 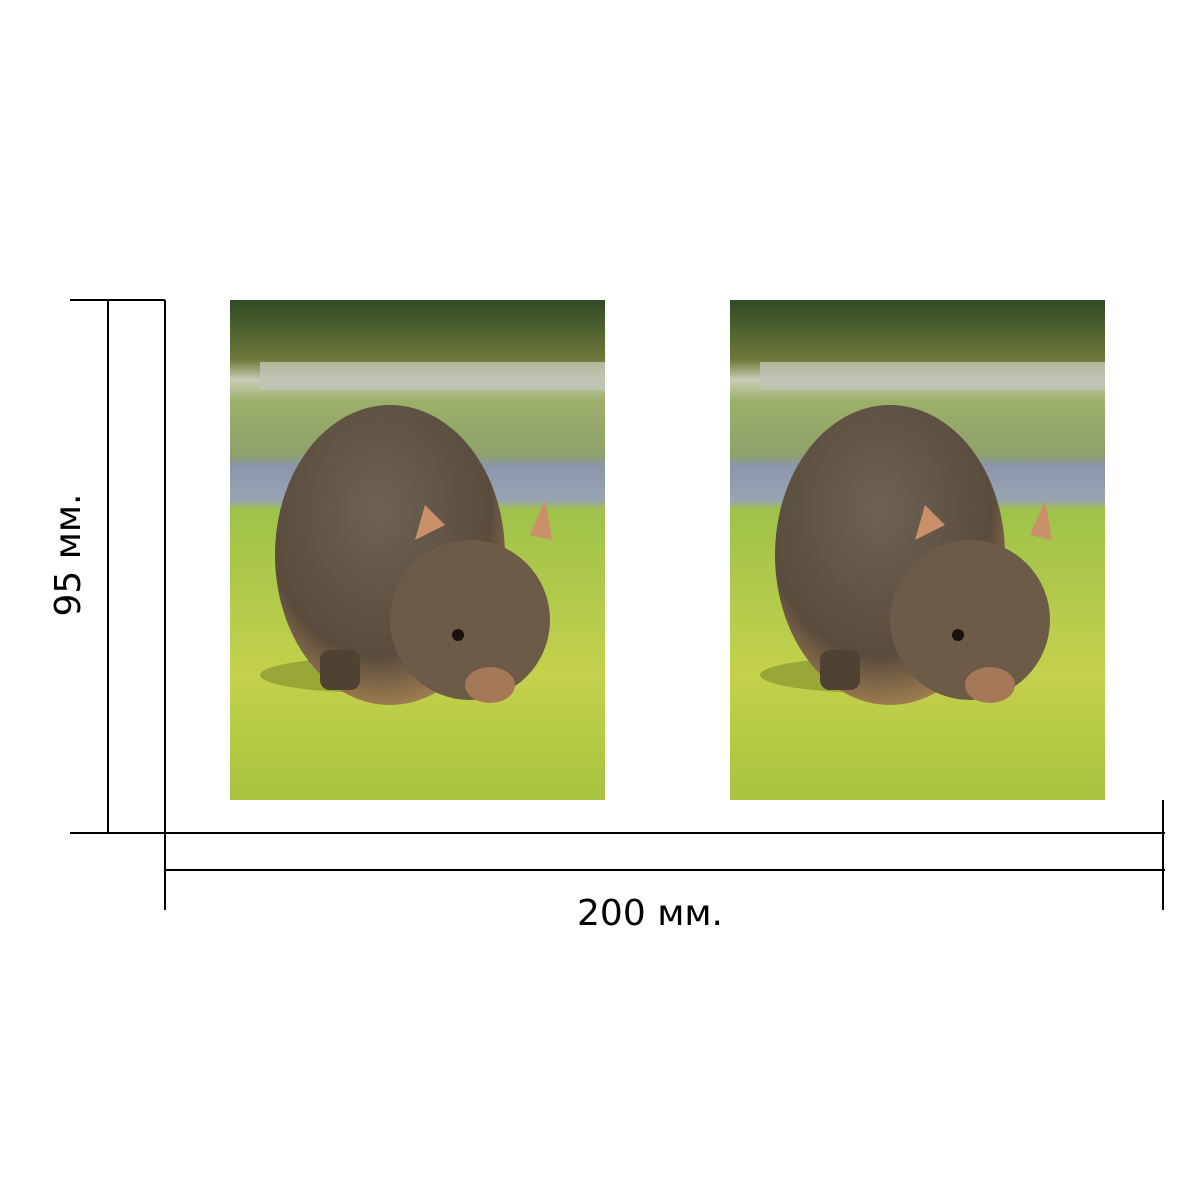 What do you see at coordinates (68, 554) in the screenshot?
I see `height-label: 95 мм.` at bounding box center [68, 554].